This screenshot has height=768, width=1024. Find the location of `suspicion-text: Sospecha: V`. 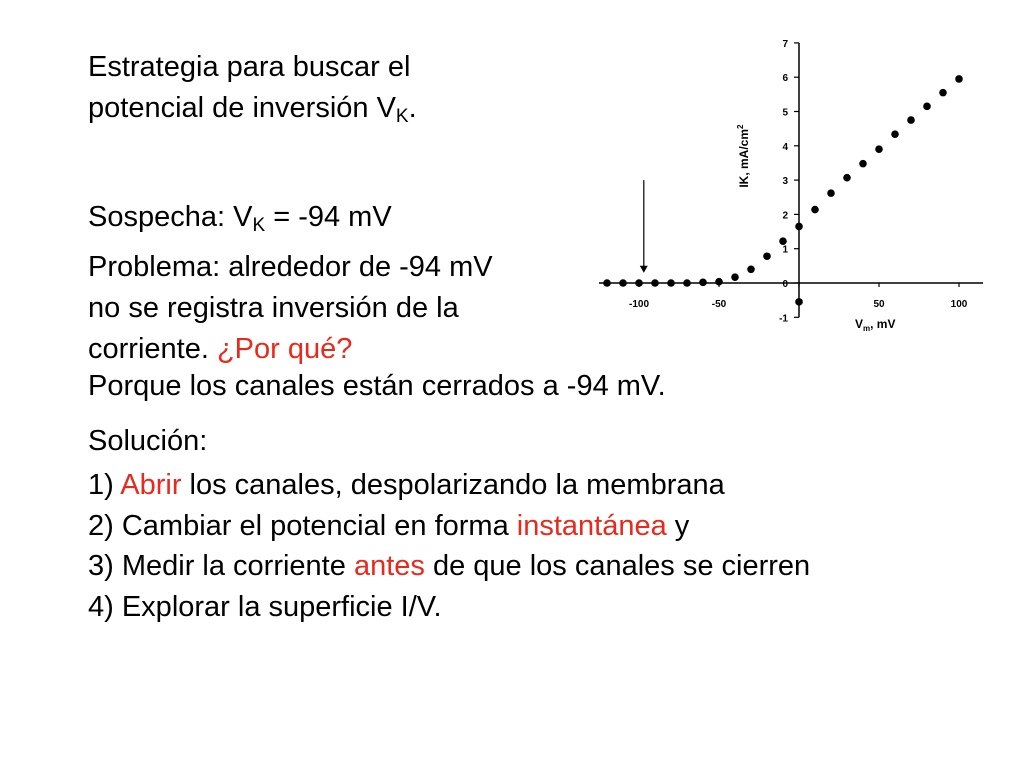

suspicion-text: Sospecha: V is located at coordinates (170, 217).